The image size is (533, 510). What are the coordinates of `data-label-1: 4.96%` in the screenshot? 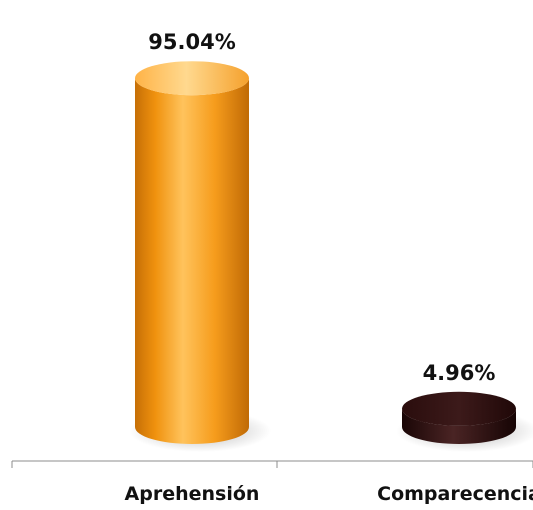 It's located at (459, 373).